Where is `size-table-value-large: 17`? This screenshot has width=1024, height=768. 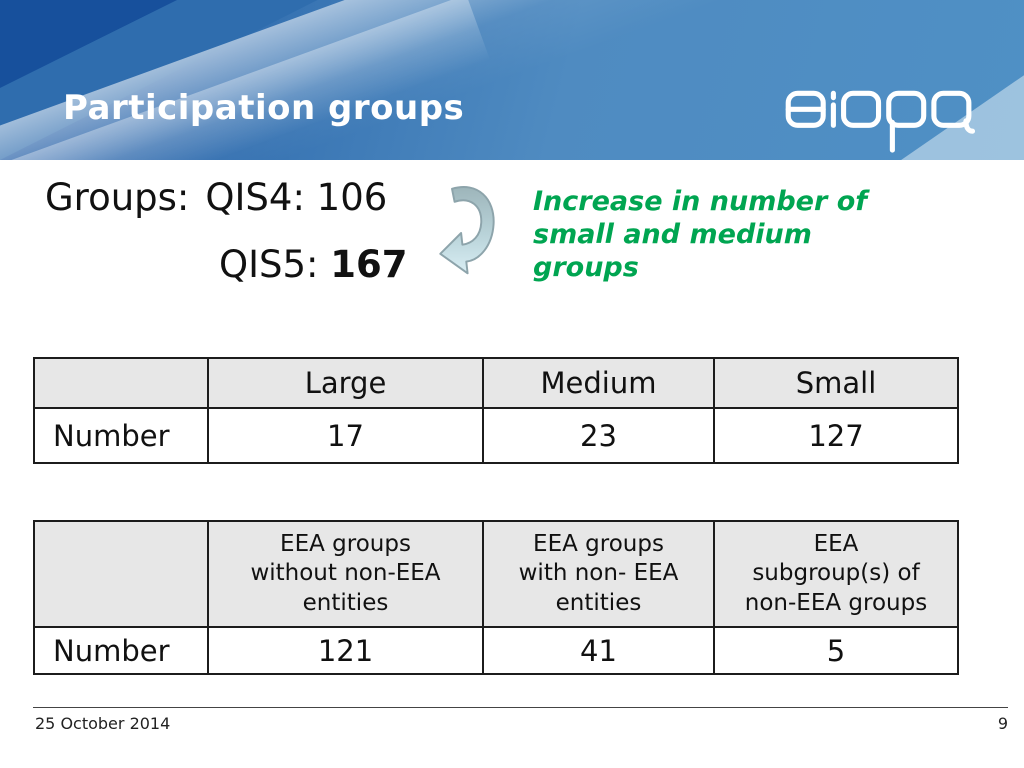 size-table-value-large: 17 is located at coordinates (345, 435).